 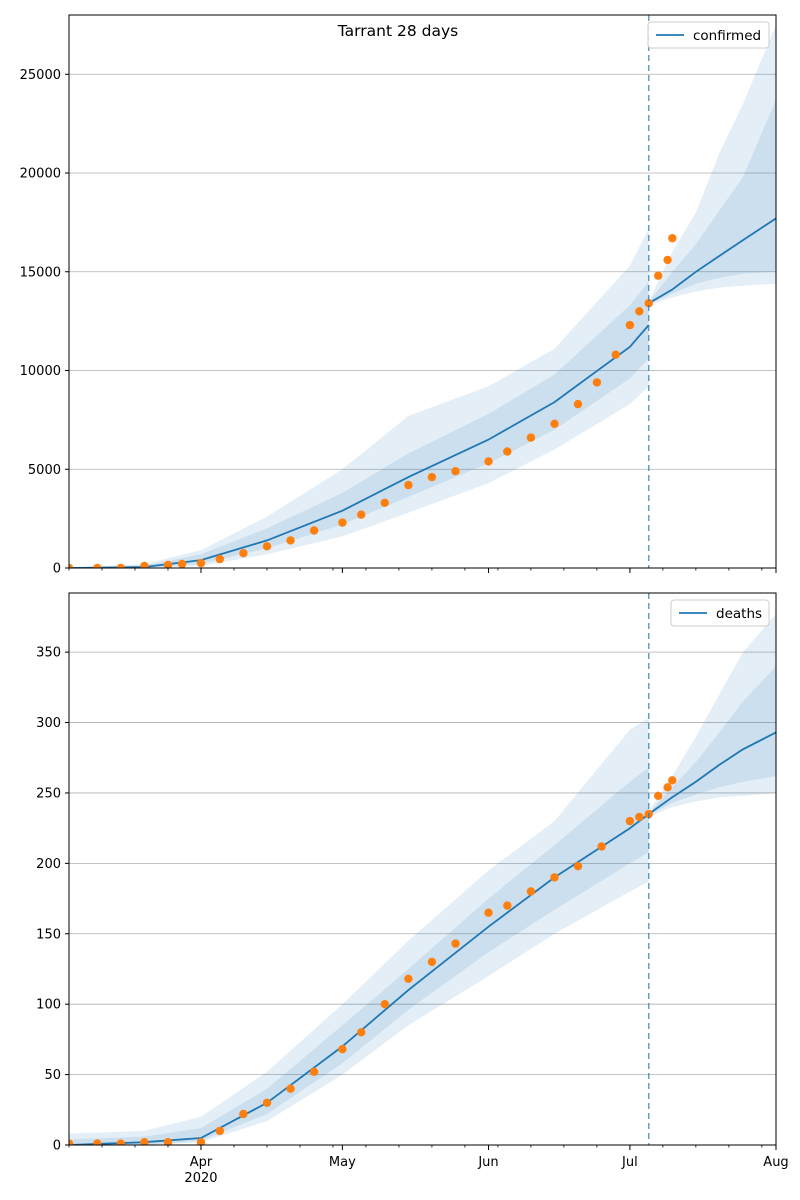 I want to click on y-tick-label: 15000, so click(x=40, y=272).